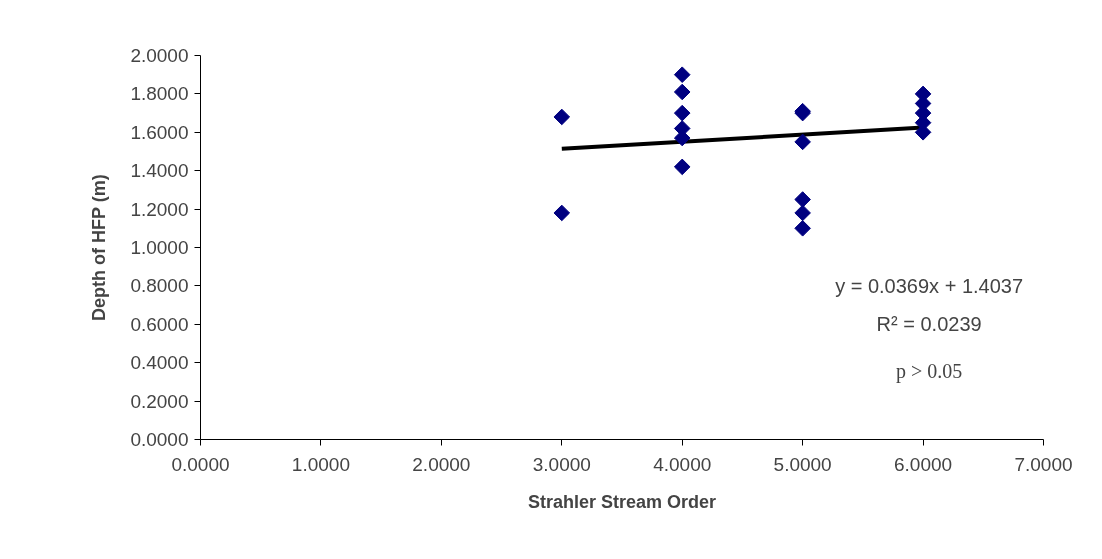 This screenshot has width=1102, height=559. I want to click on x-tick-label: 7.0000, so click(1043, 464).